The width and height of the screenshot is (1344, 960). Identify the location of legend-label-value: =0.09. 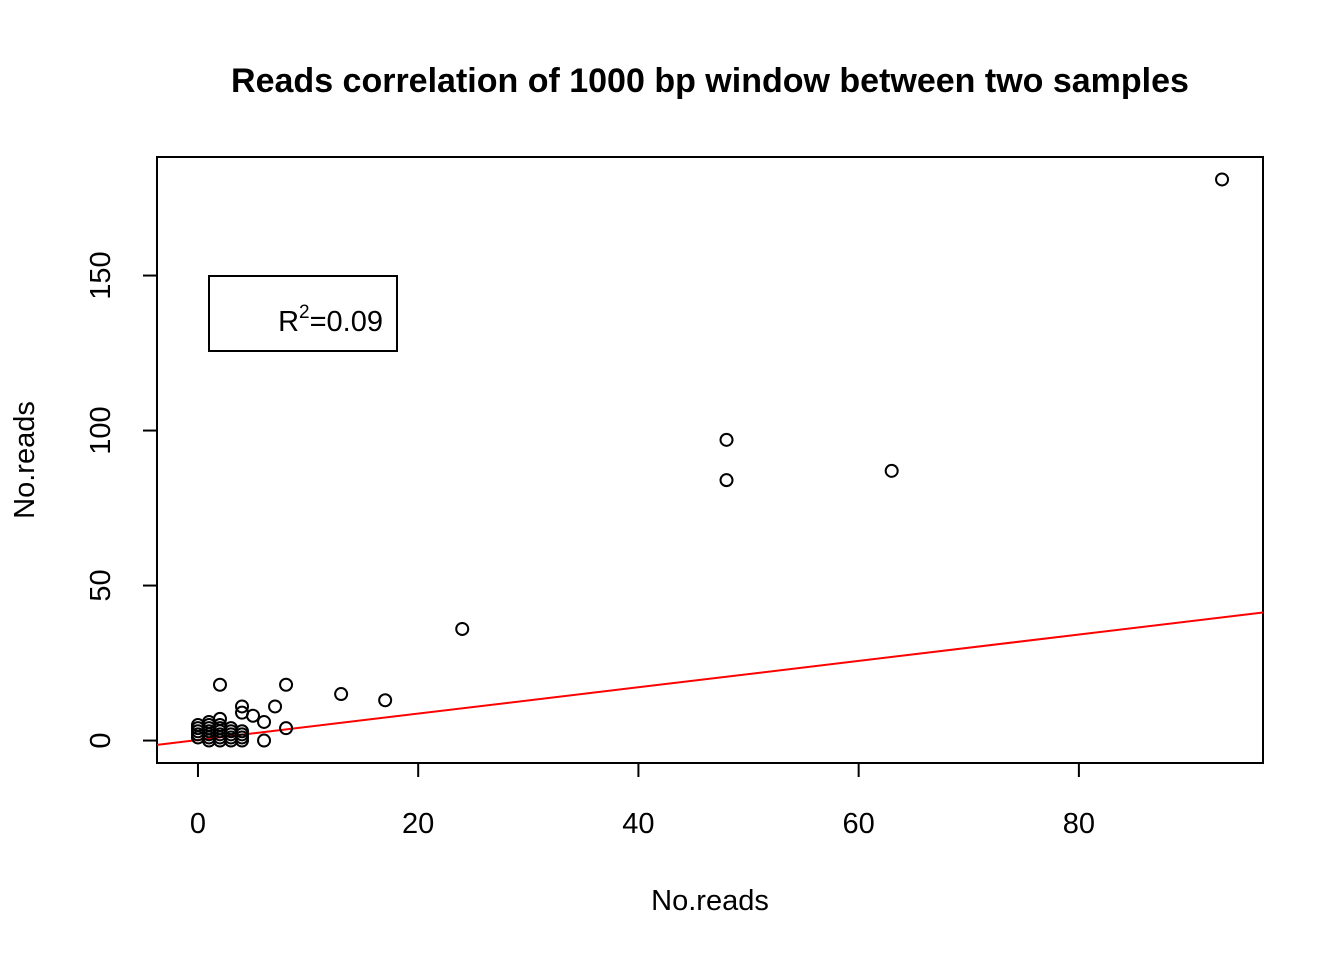
(346, 322).